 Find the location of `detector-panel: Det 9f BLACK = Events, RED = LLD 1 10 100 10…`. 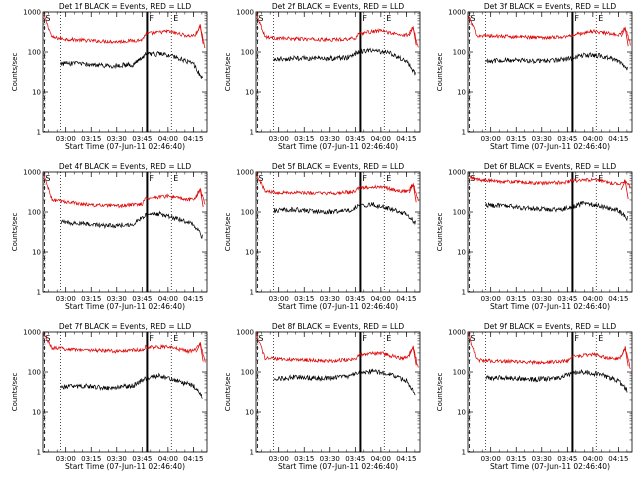

detector-panel: Det 9f BLACK = Events, RED = LLD 1 10 100 10… is located at coordinates (534, 396).